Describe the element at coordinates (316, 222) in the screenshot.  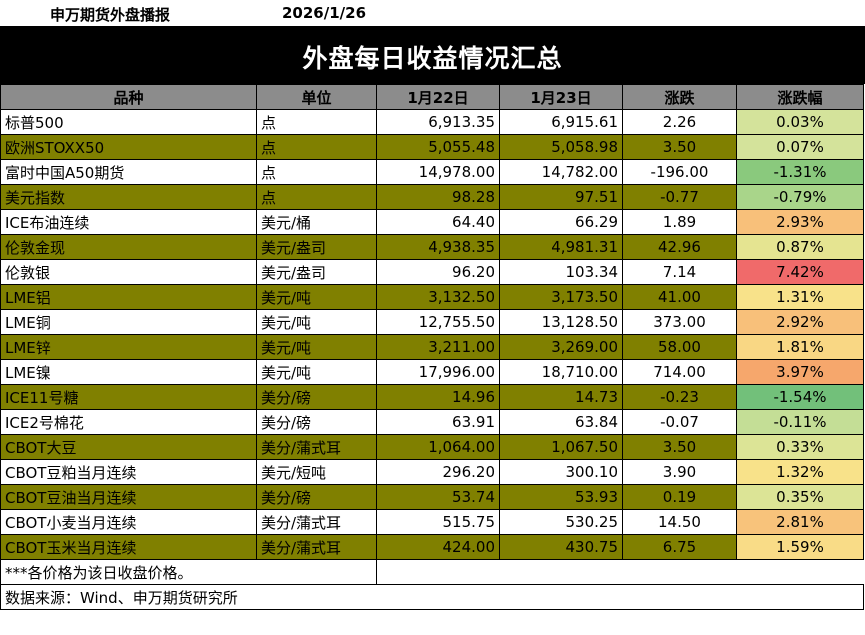
I see `row-unit: 美元/桶` at that location.